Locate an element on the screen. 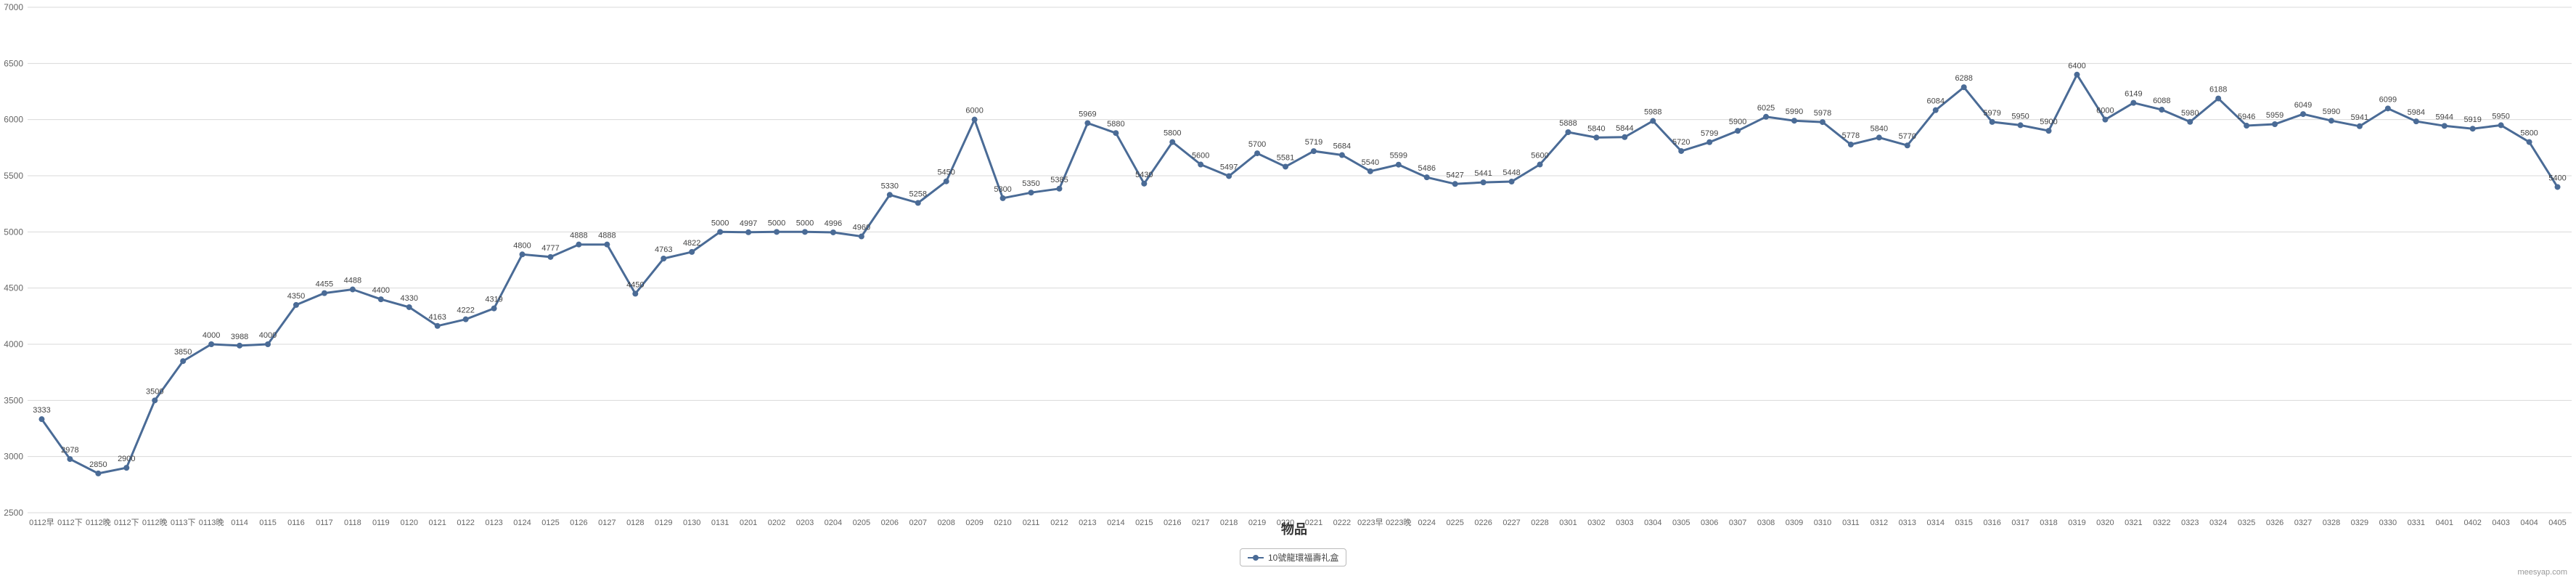  x-tick-label: 0113晚 is located at coordinates (211, 522).